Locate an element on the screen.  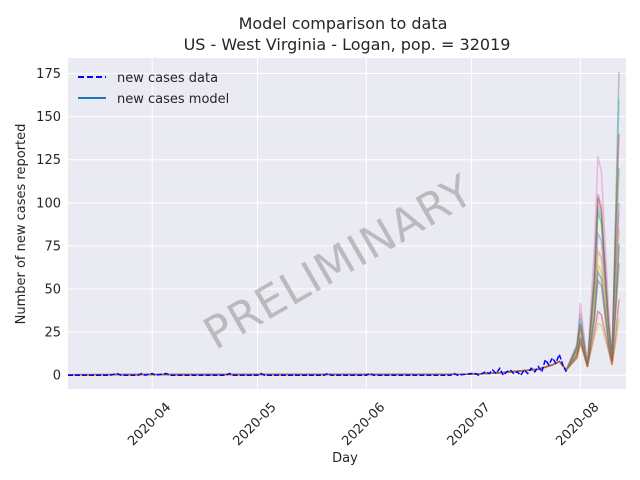
legend: new cases data new cases model is located at coordinates (153, 89).